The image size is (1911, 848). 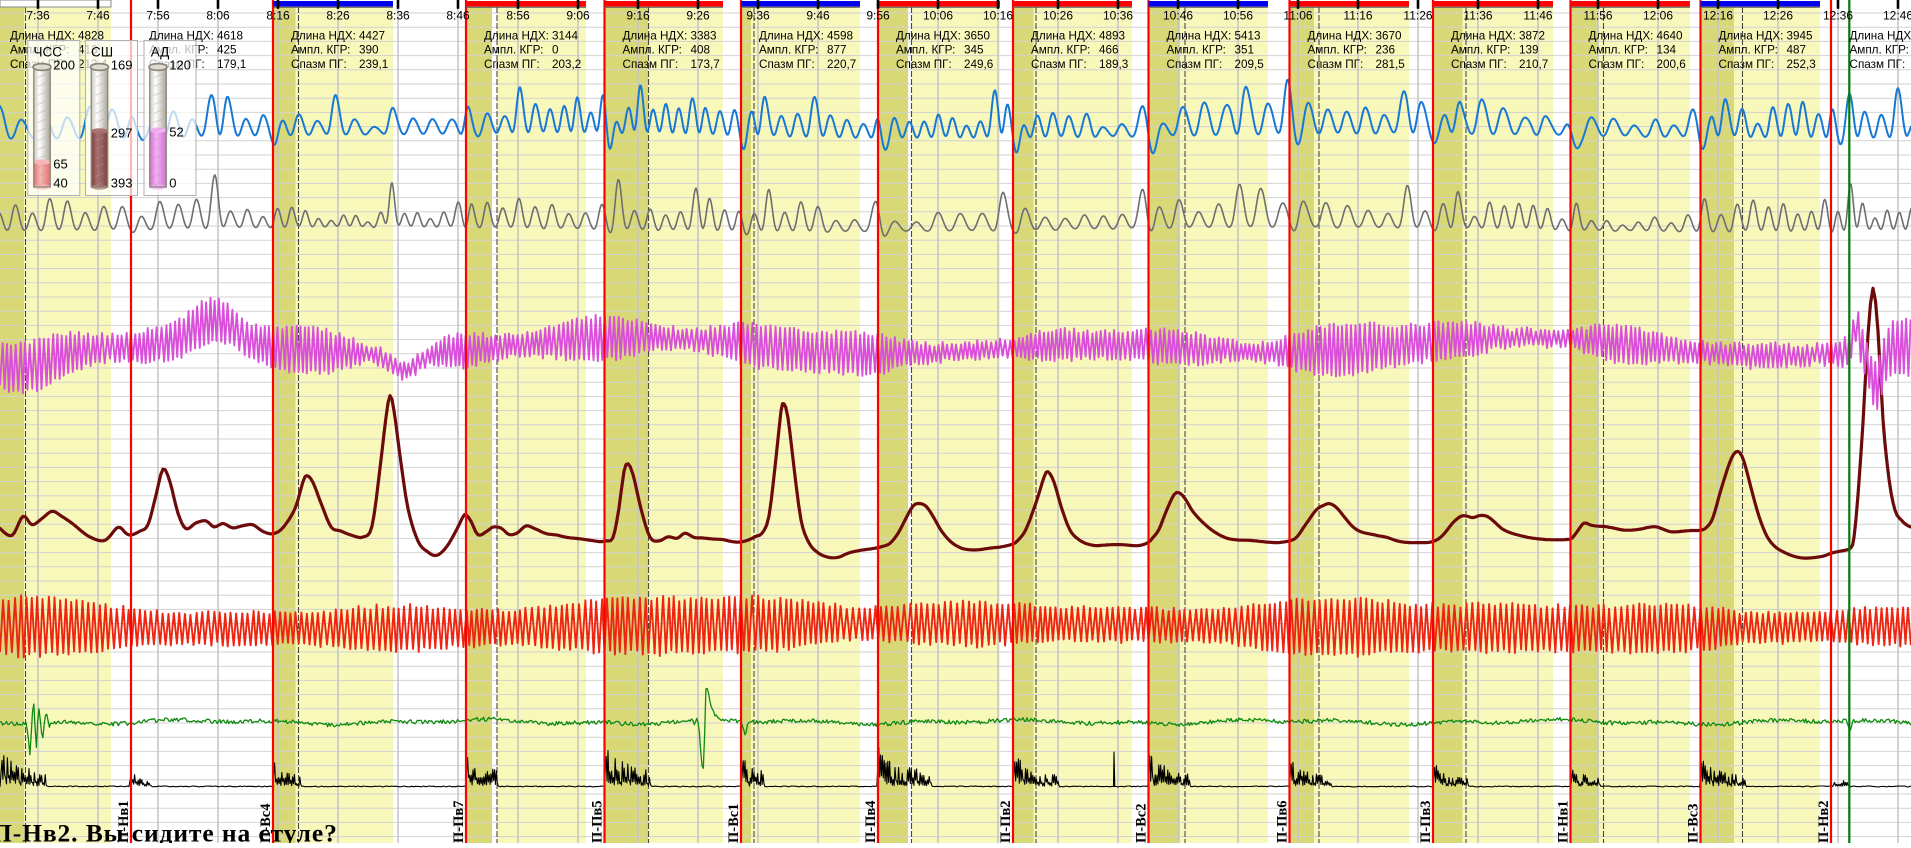 I want to click on svg-text: П-Вс1, so click(x=734, y=823).